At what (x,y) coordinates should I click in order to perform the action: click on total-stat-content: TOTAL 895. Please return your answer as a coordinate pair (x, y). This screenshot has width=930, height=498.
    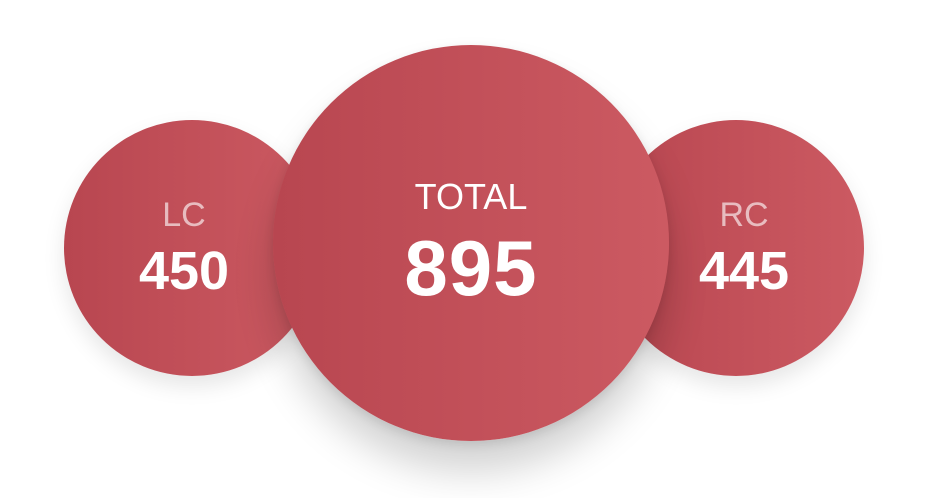
    Looking at the image, I should click on (471, 244).